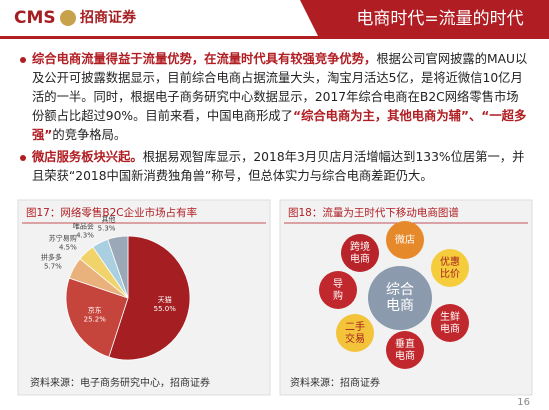 The image size is (549, 410). Describe the element at coordinates (279, 125) in the screenshot. I see `text-run: “综合电商为主，其他电商为辅”、“一超多强”` at that location.